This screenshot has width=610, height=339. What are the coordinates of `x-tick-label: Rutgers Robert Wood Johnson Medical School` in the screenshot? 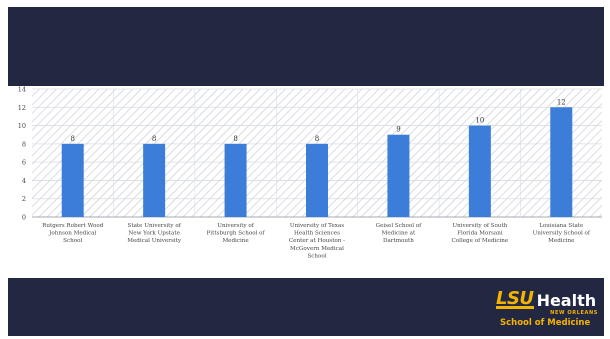 It's located at (73, 233).